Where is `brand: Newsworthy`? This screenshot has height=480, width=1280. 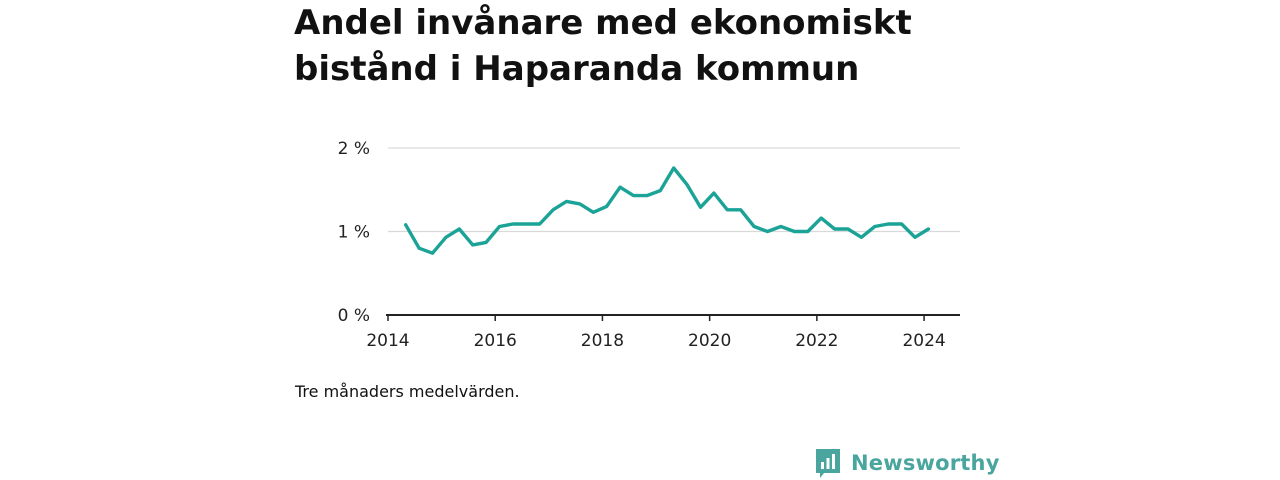 brand: Newsworthy is located at coordinates (907, 463).